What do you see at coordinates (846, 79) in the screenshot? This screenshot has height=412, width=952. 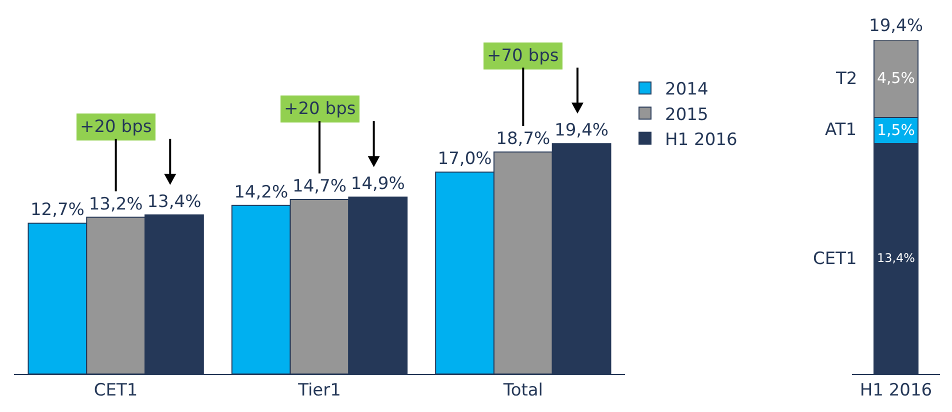 I see `series-label: T2` at bounding box center [846, 79].